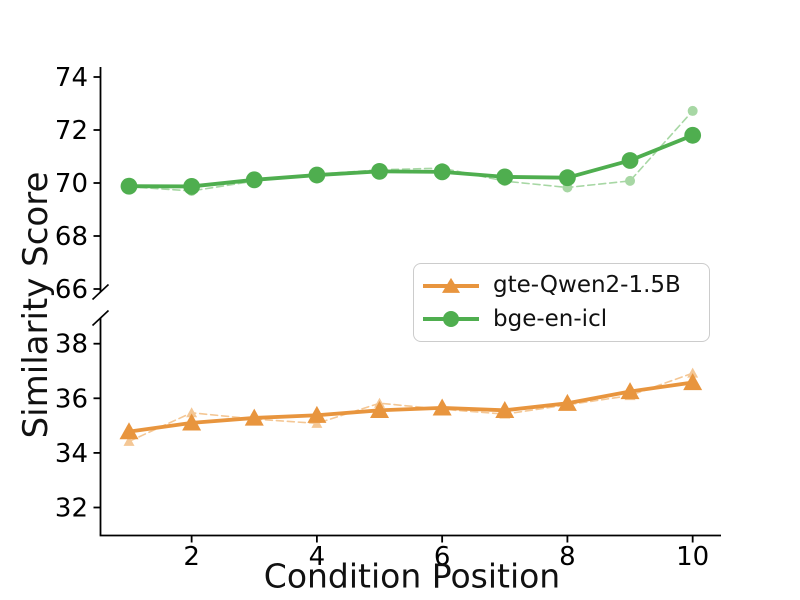 The image size is (800, 600). Describe the element at coordinates (587, 285) in the screenshot. I see `legend-label-gte-qwen2: gte-Qwen2-1.5B` at that location.